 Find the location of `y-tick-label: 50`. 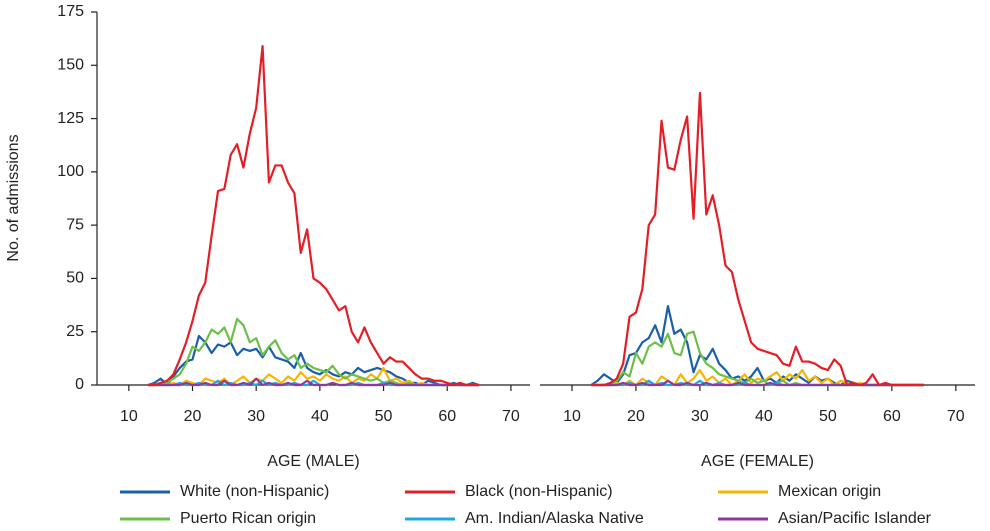

y-tick-label: 50 is located at coordinates (75, 278).